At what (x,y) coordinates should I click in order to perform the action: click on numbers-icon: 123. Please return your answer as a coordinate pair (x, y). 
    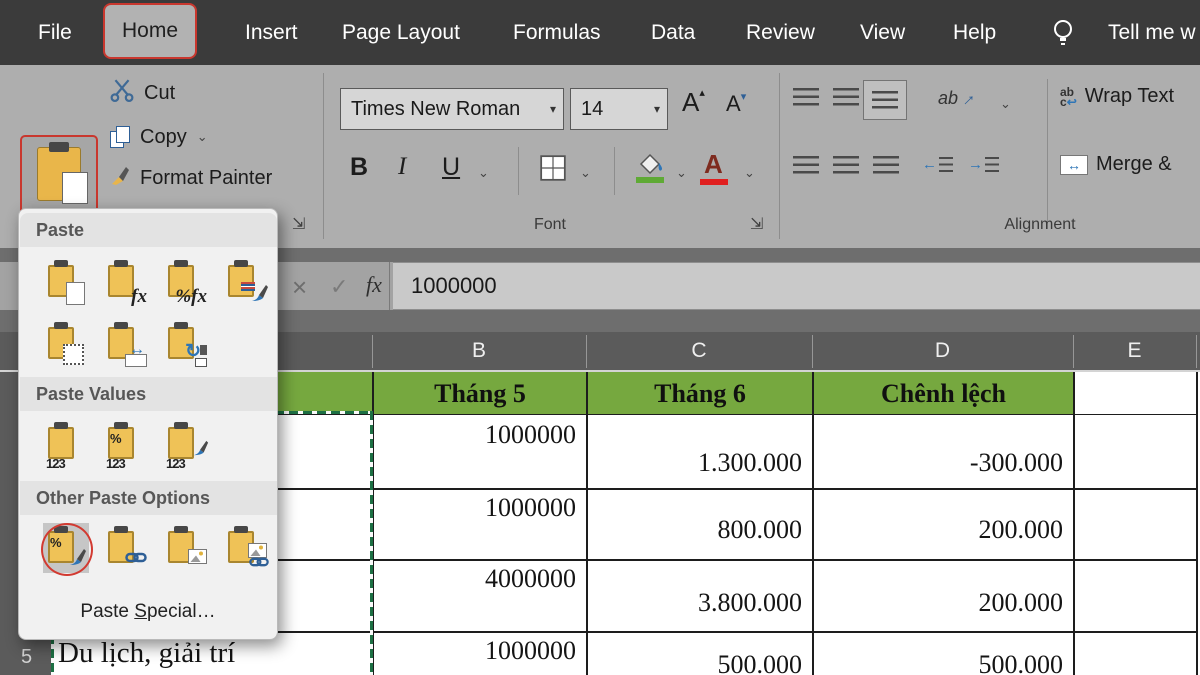
    Looking at the image, I should click on (176, 463).